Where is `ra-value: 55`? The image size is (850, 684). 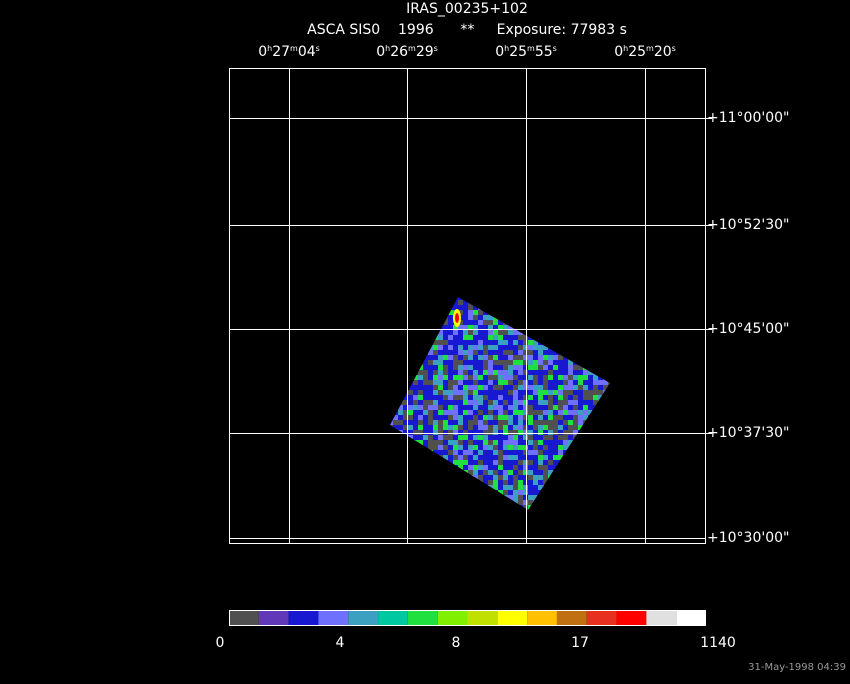 ra-value: 55 is located at coordinates (544, 52).